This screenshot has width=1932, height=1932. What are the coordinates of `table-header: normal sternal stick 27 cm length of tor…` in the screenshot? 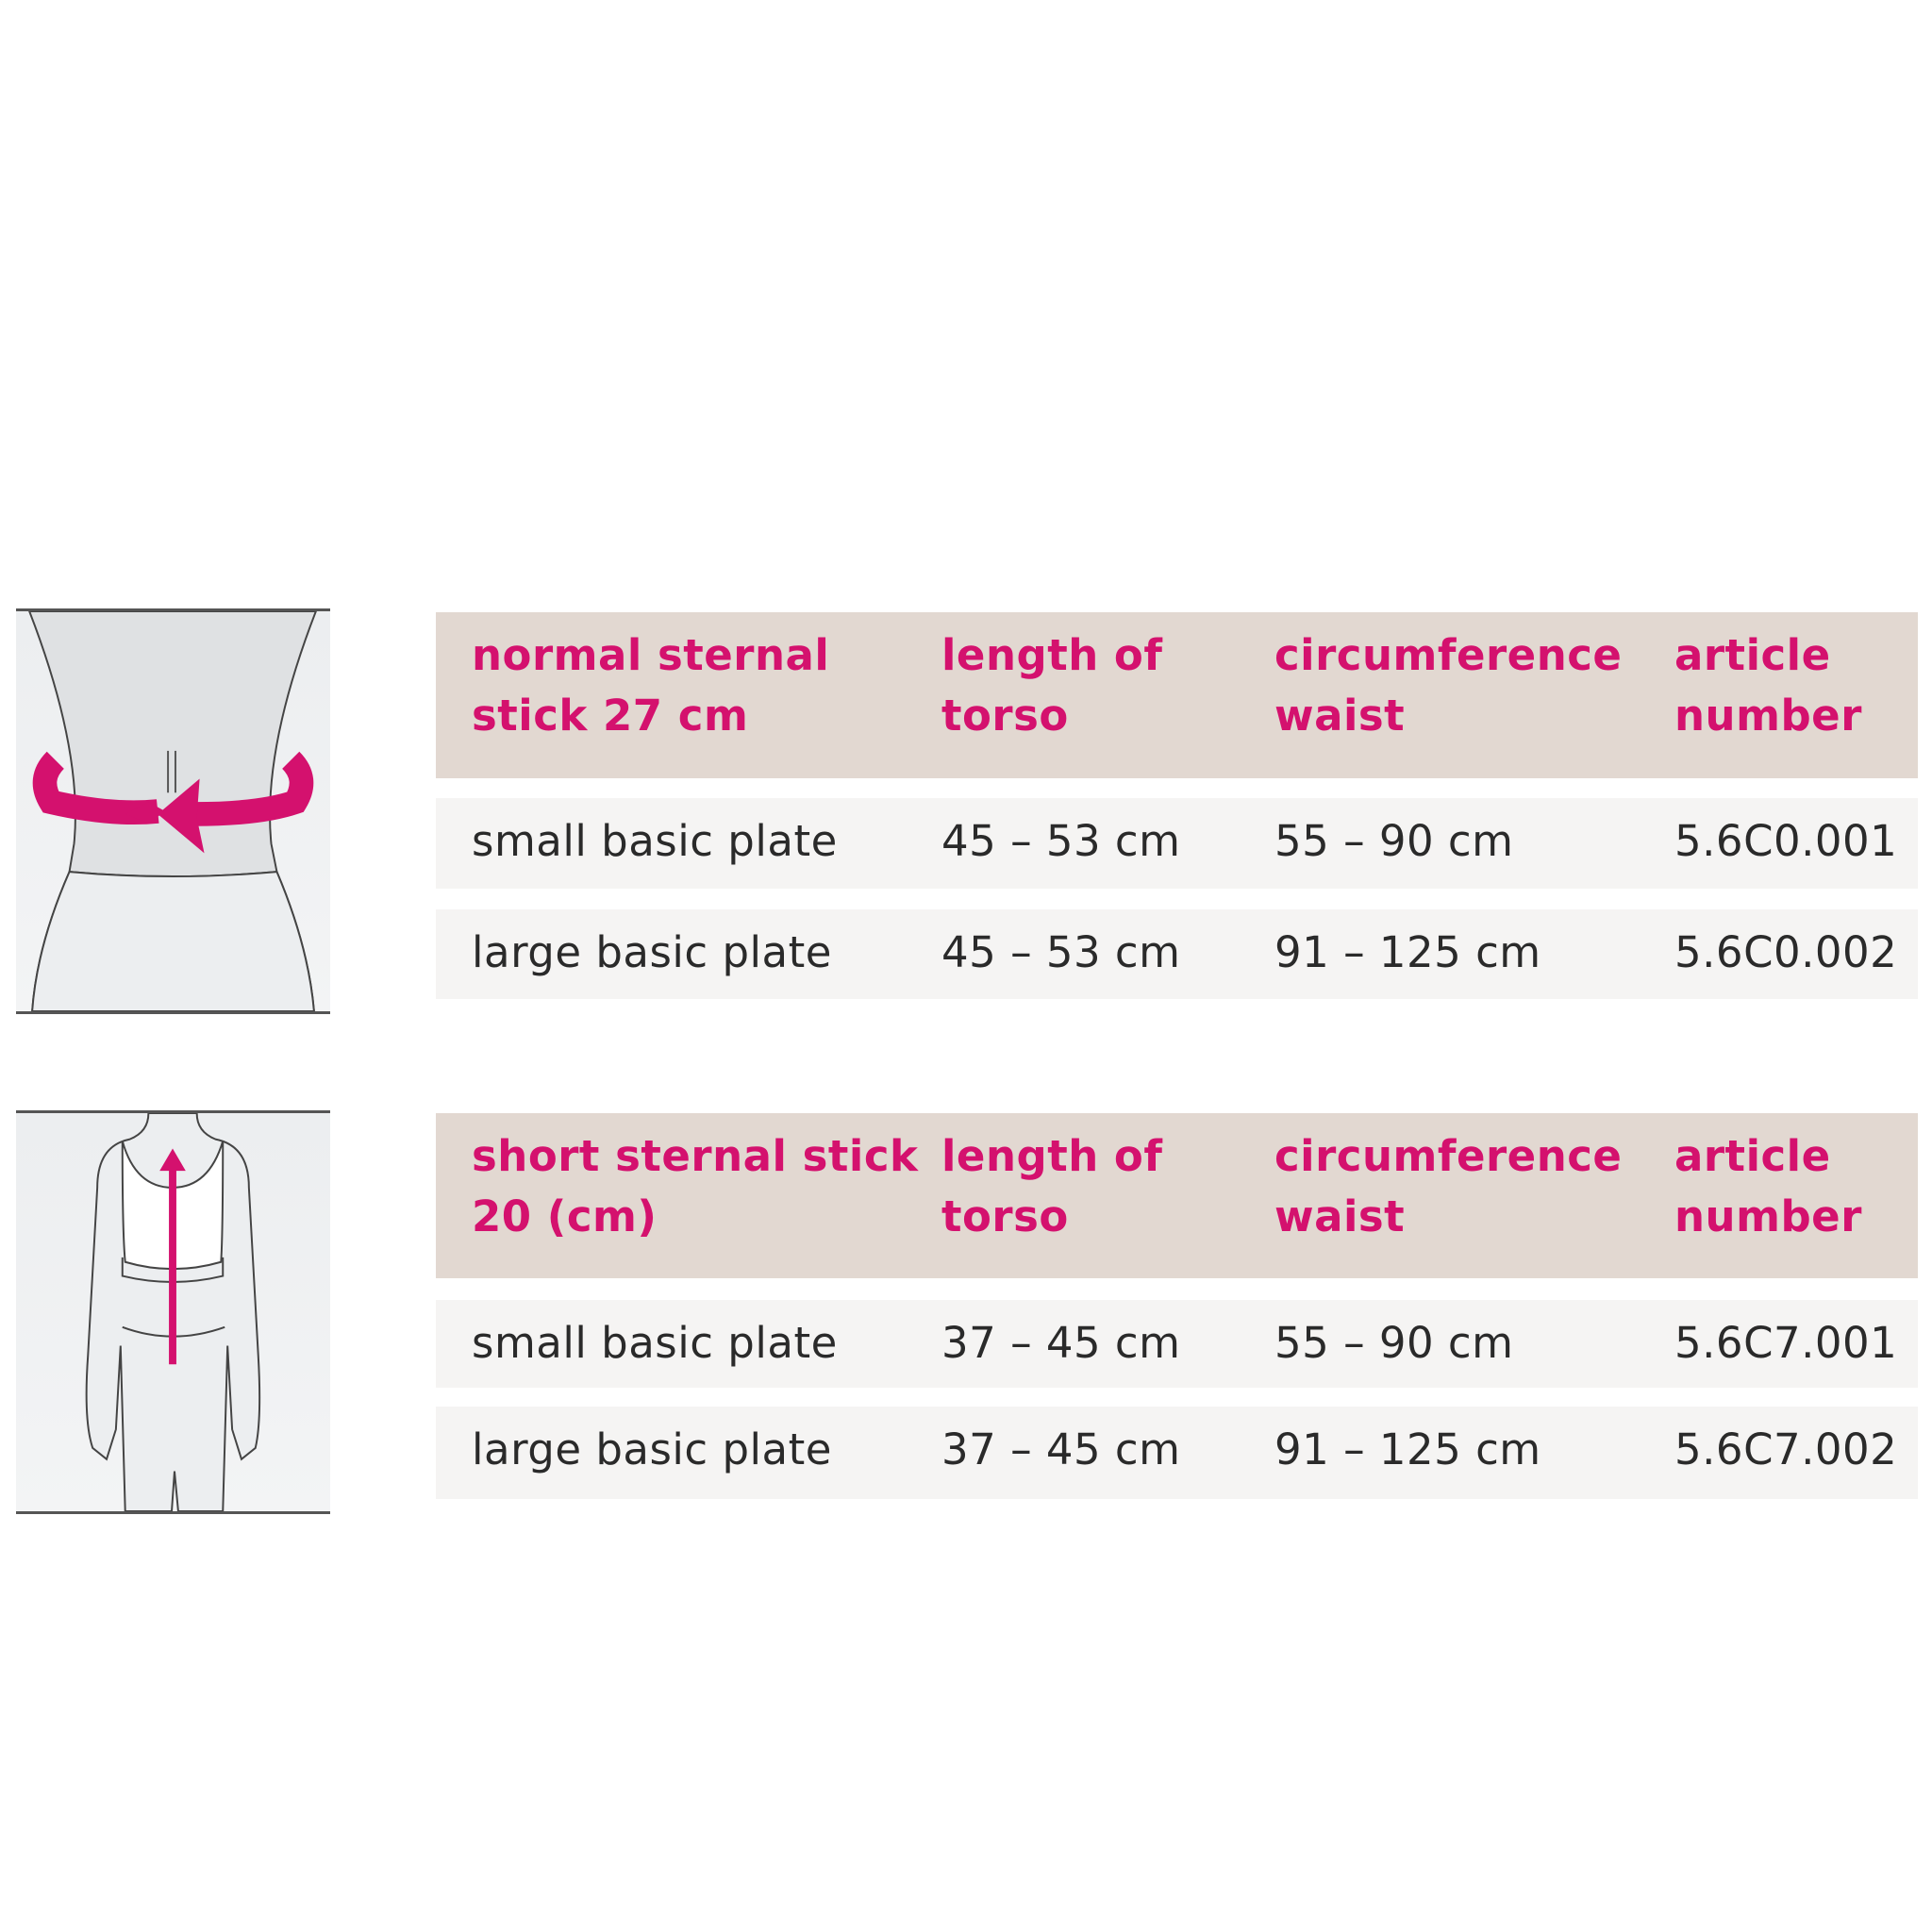 It's located at (1177, 695).